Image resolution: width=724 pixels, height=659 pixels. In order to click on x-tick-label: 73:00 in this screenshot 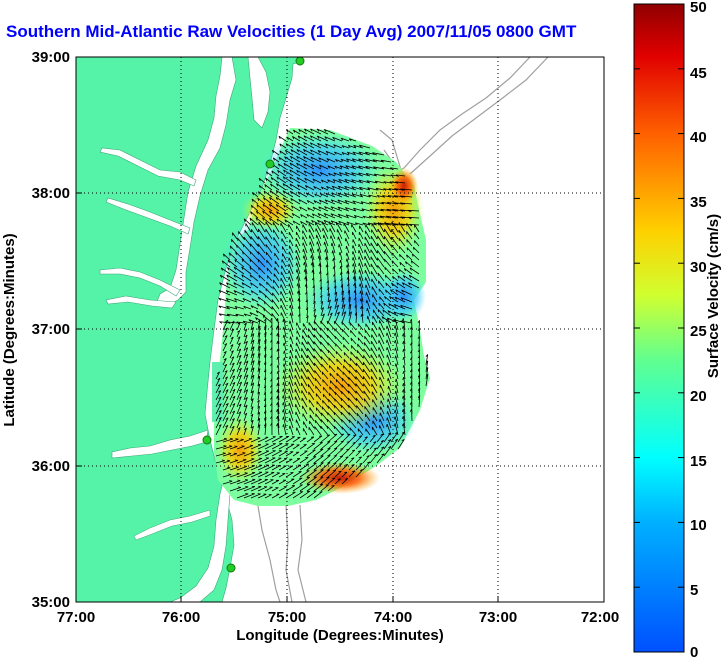, I will do `click(498, 617)`.